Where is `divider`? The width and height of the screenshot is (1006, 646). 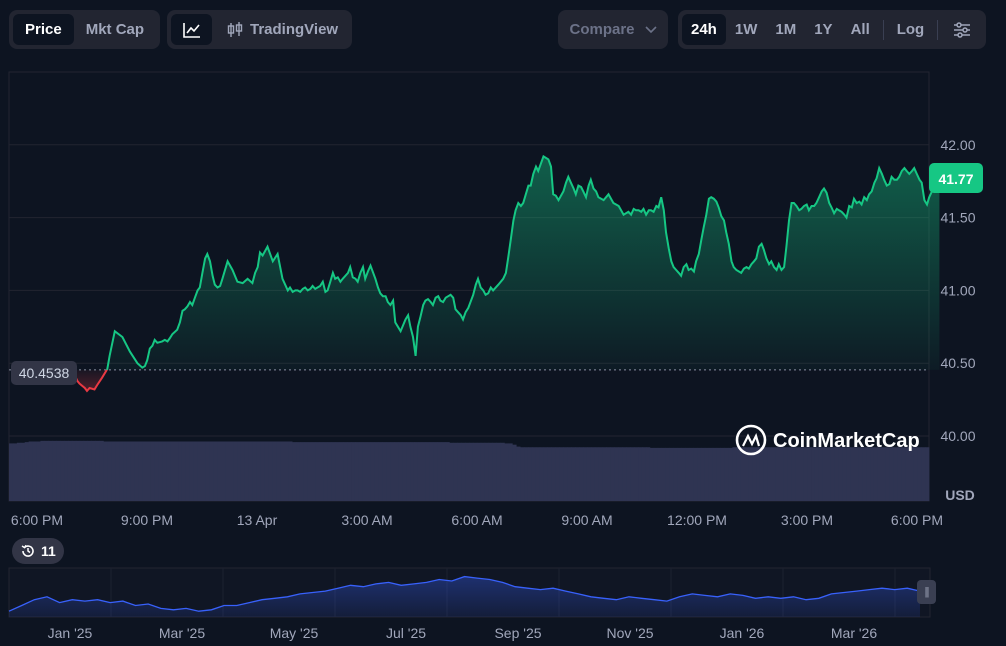 divider is located at coordinates (883, 29).